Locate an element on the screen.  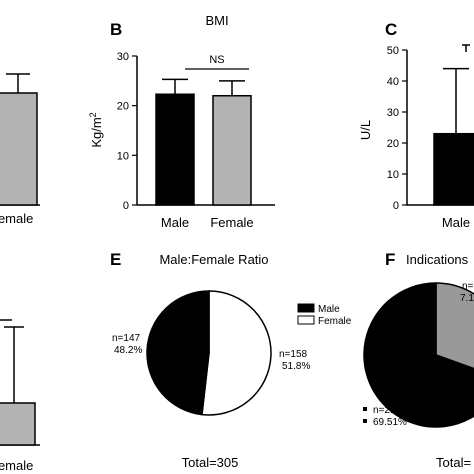
panel-e-pie is located at coordinates (209, 353).